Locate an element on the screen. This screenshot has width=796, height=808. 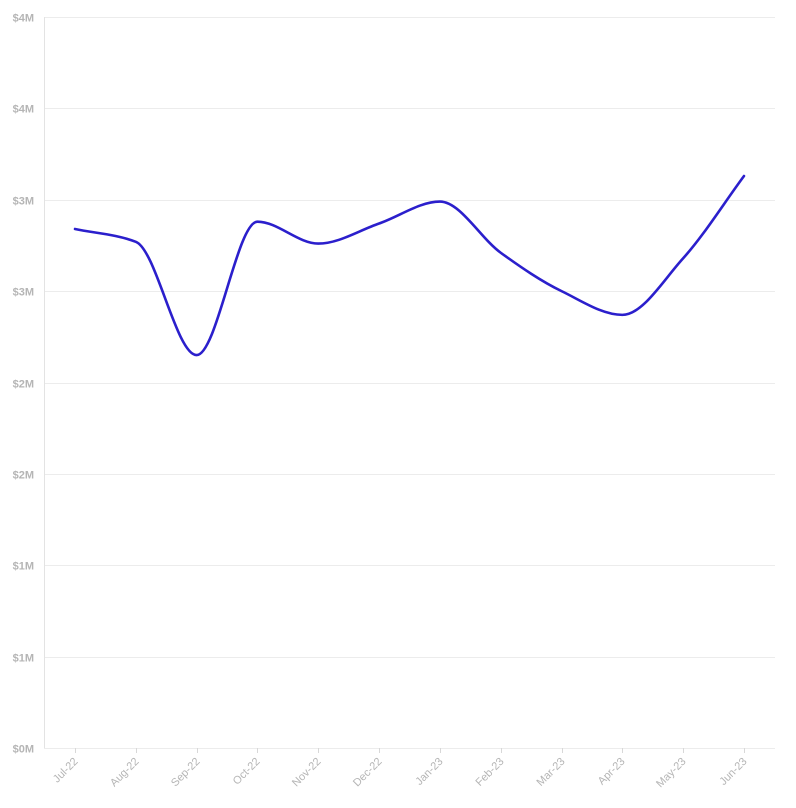
x-tick-label: May-23 is located at coordinates (671, 773).